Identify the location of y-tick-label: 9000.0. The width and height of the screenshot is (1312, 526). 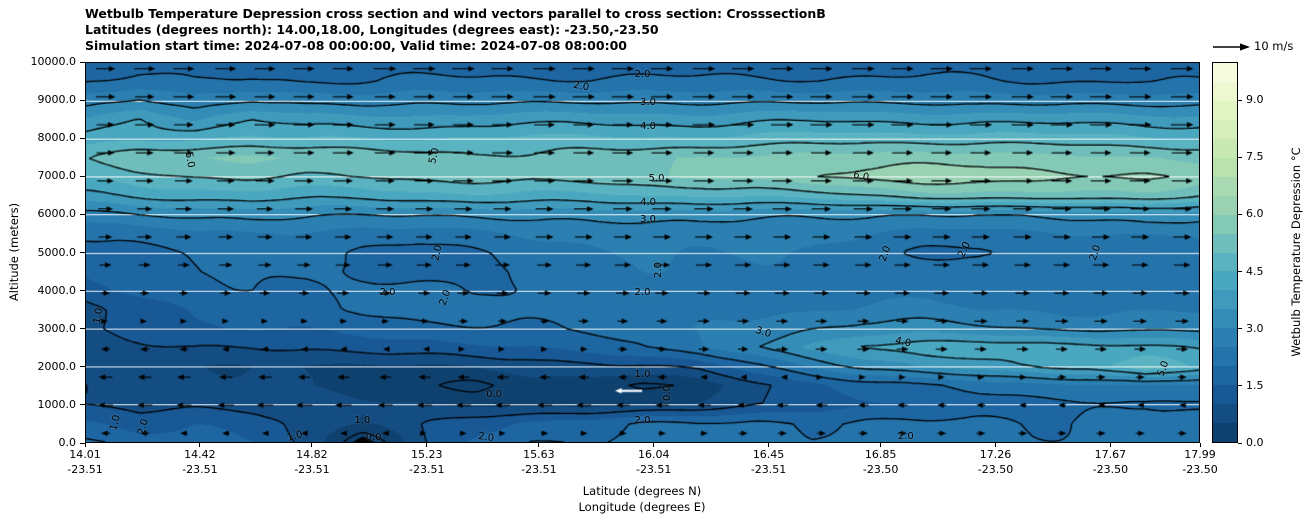
(57, 100).